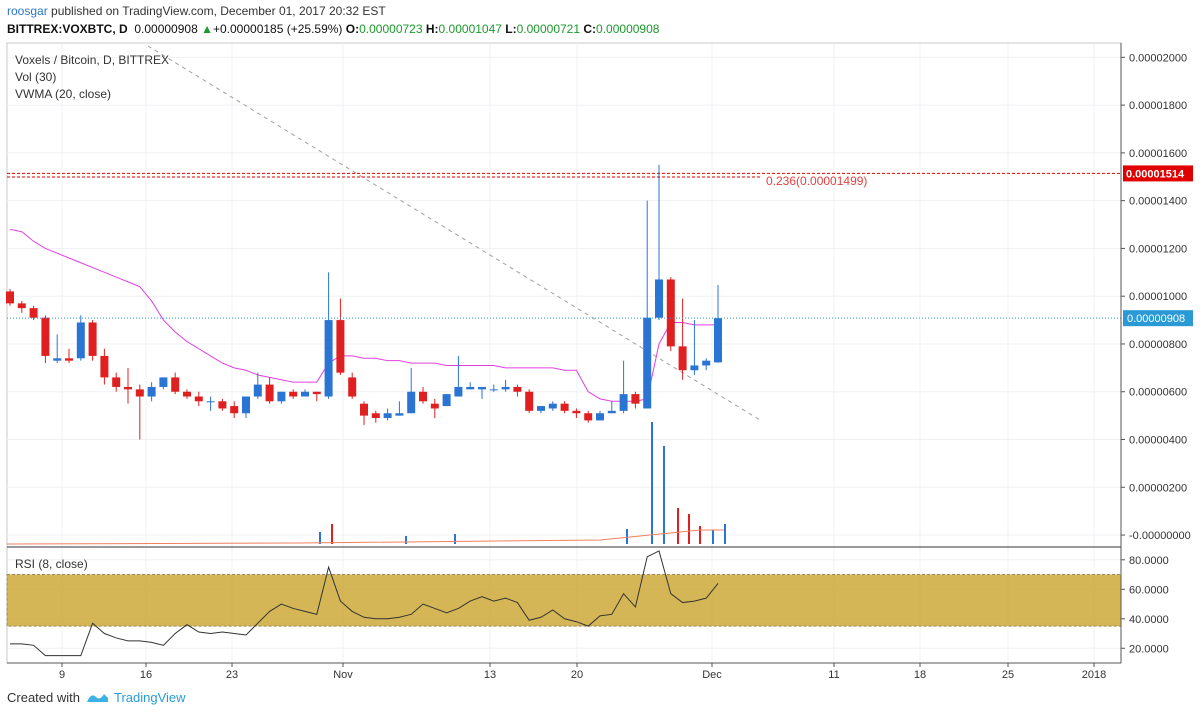 The image size is (1200, 716). Describe the element at coordinates (1158, 202) in the screenshot. I see `price-tick-label: 0.00001400` at that location.